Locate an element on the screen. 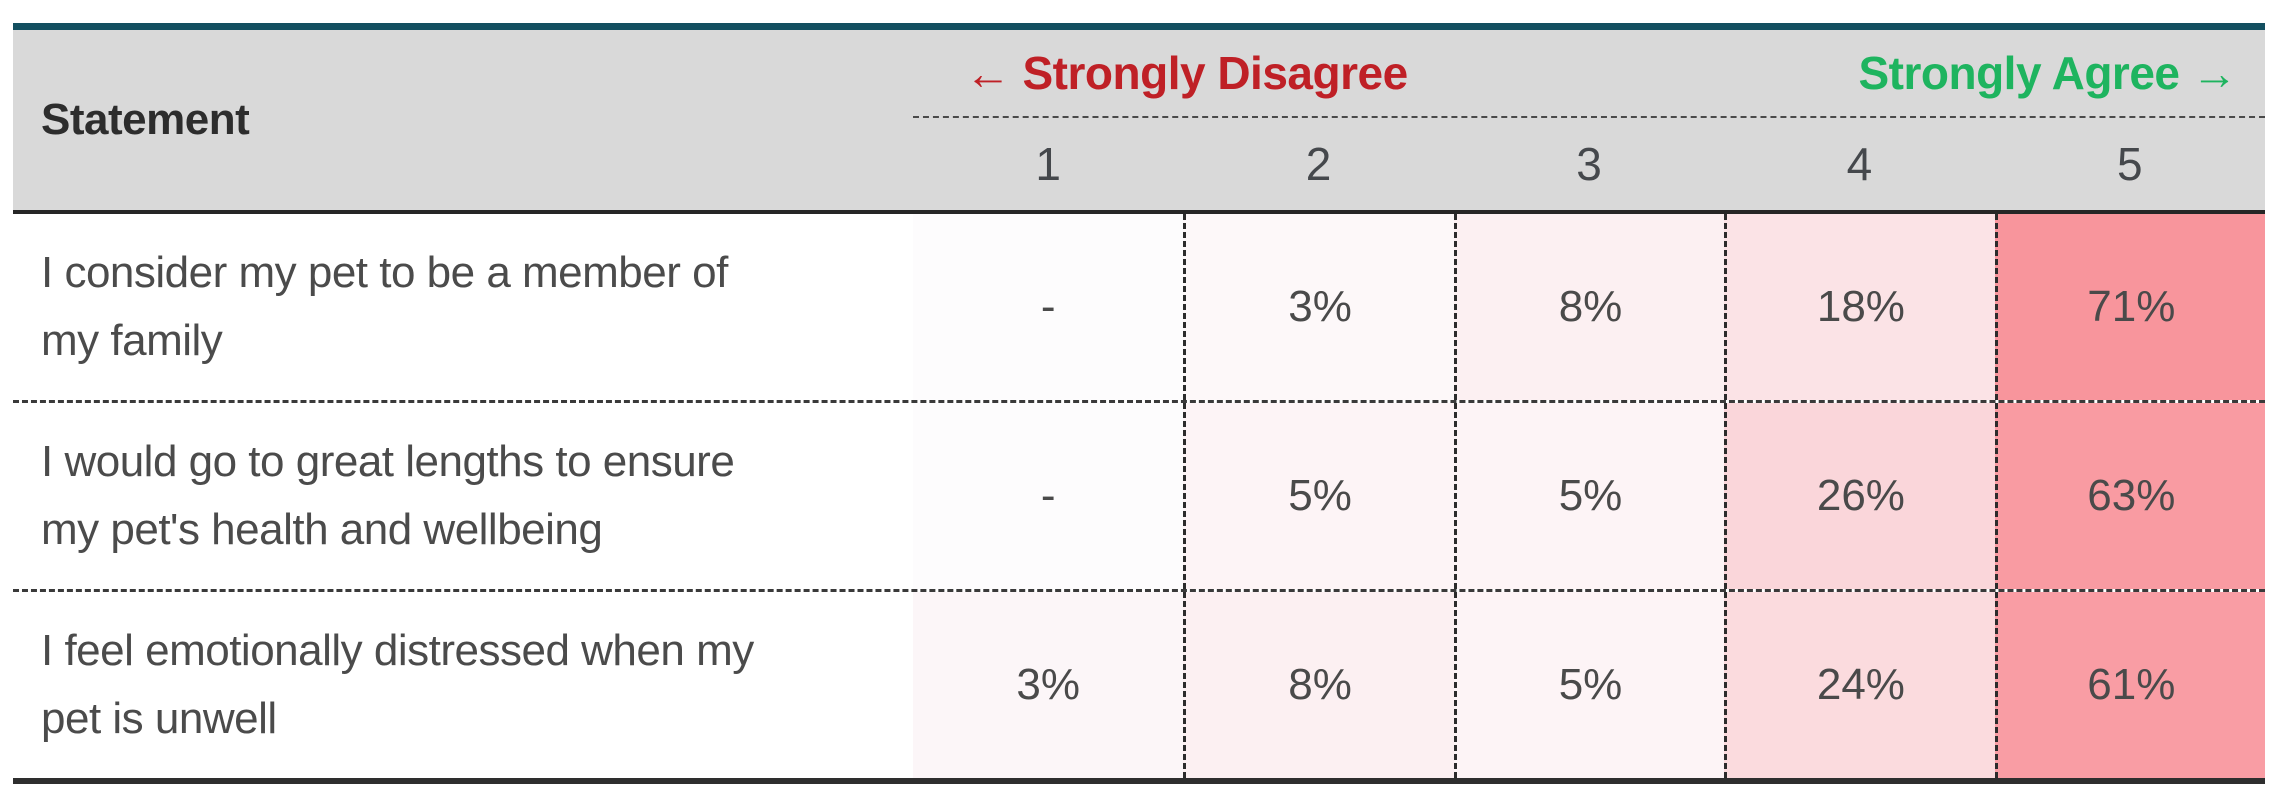  strongly-disagree-label: ← Strongly Disagree is located at coordinates (1186, 73).